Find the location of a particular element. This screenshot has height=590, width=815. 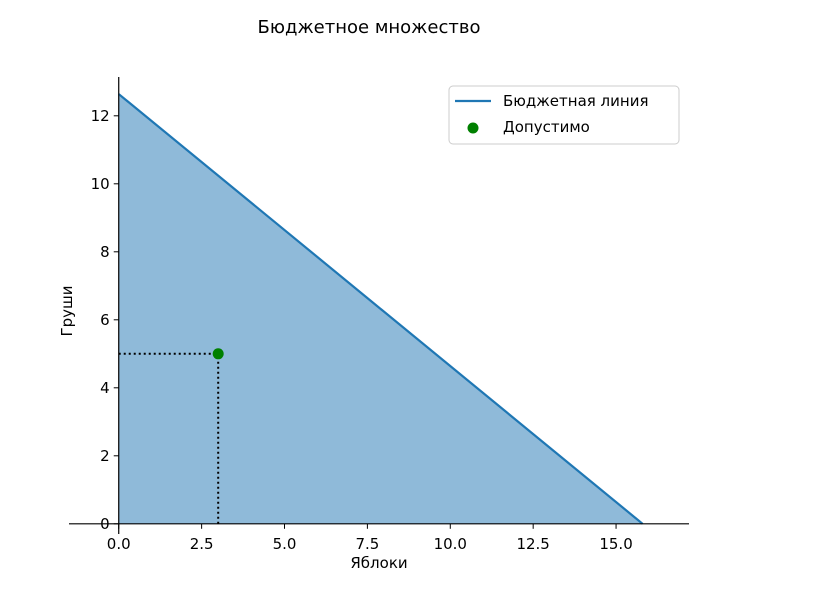

y-tick-label: 12 is located at coordinates (100, 116).